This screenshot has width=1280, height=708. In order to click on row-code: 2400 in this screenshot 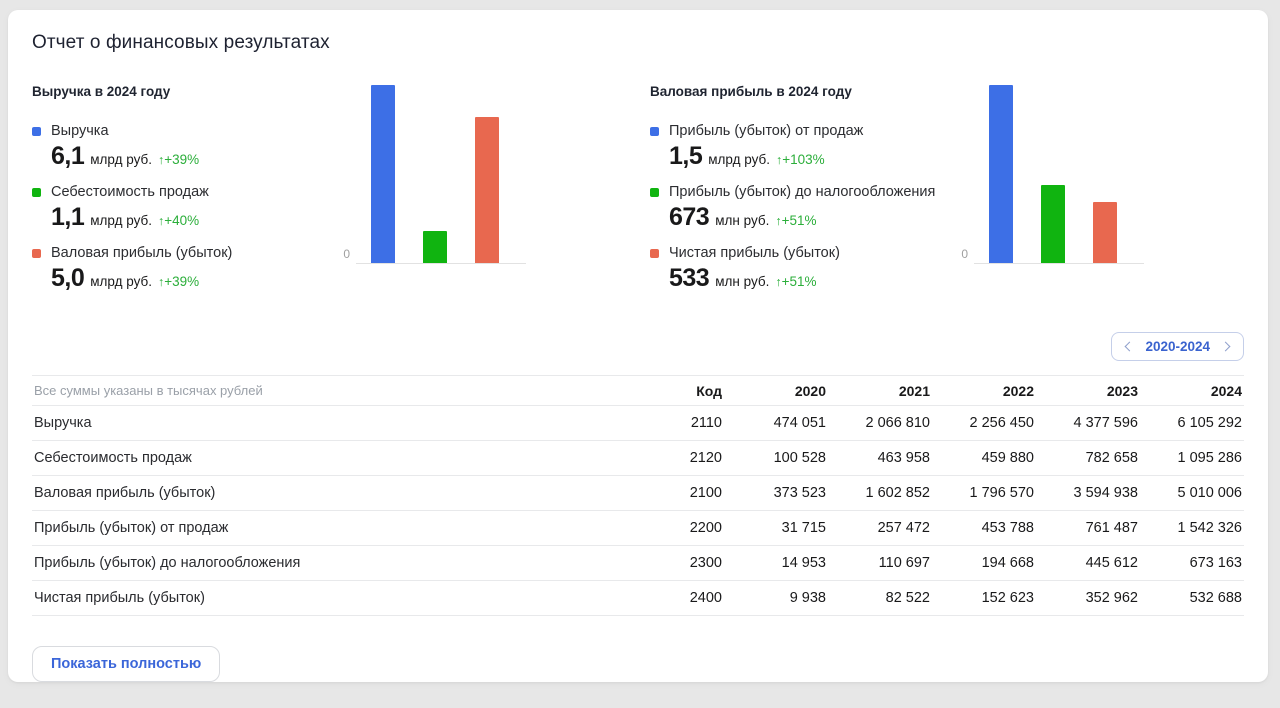, I will do `click(705, 598)`.